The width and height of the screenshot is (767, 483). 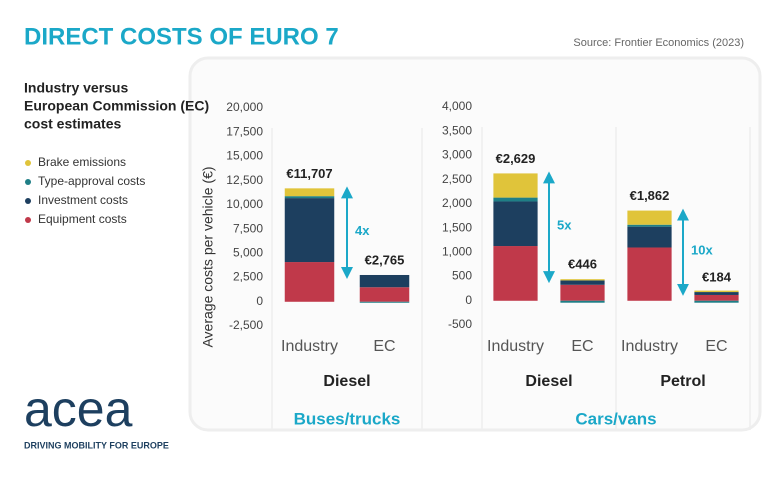 What do you see at coordinates (244, 131) in the screenshot?
I see `y-tick-label: 17,500` at bounding box center [244, 131].